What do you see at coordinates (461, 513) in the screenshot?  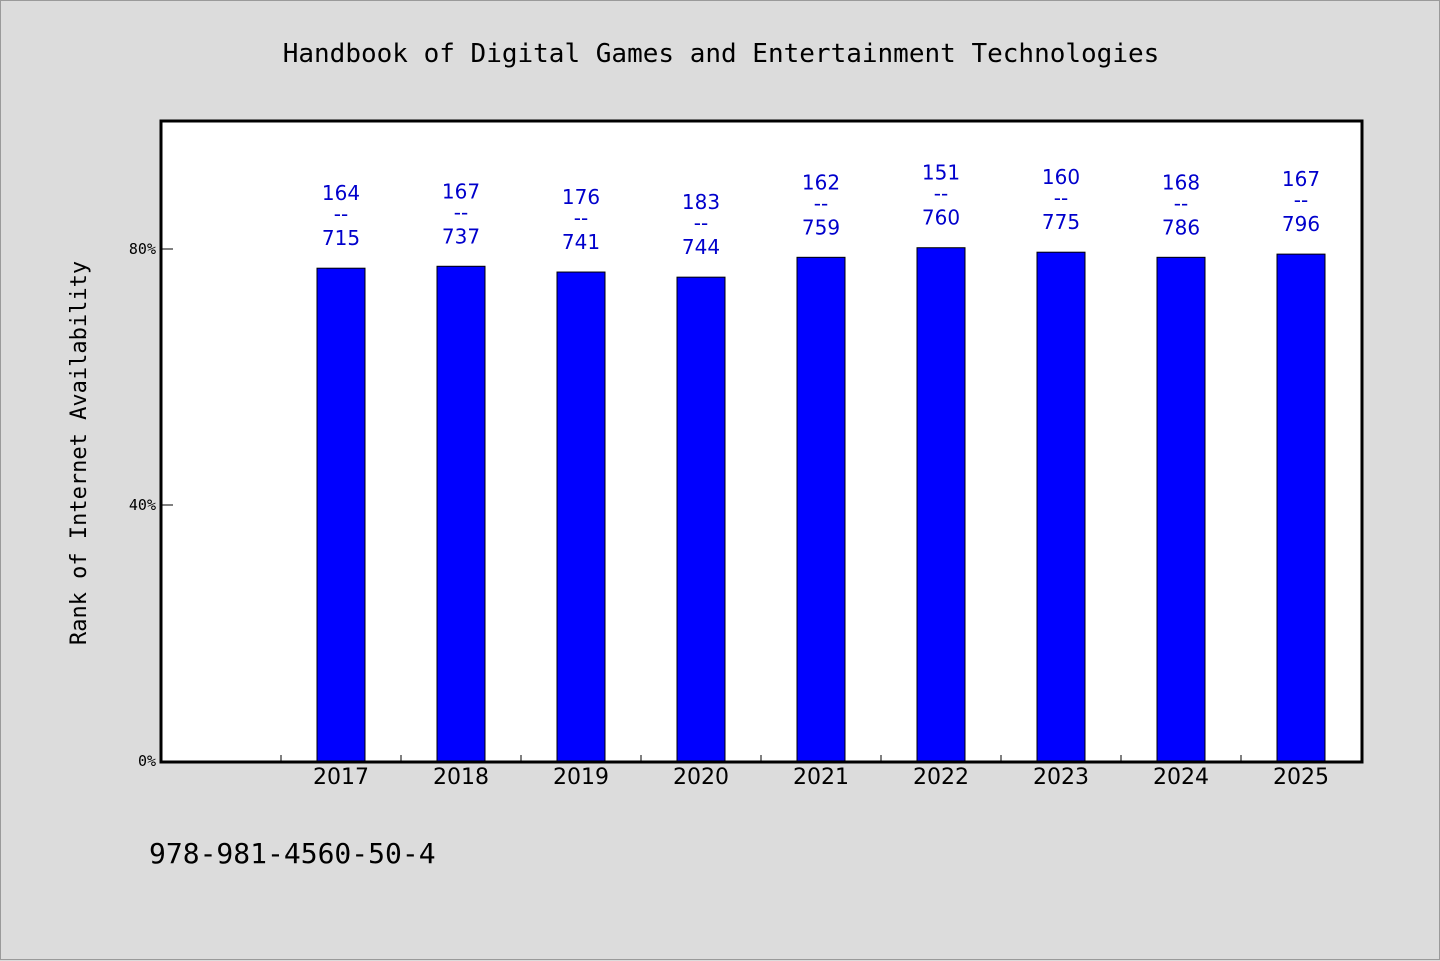 I see `bar-2018` at bounding box center [461, 513].